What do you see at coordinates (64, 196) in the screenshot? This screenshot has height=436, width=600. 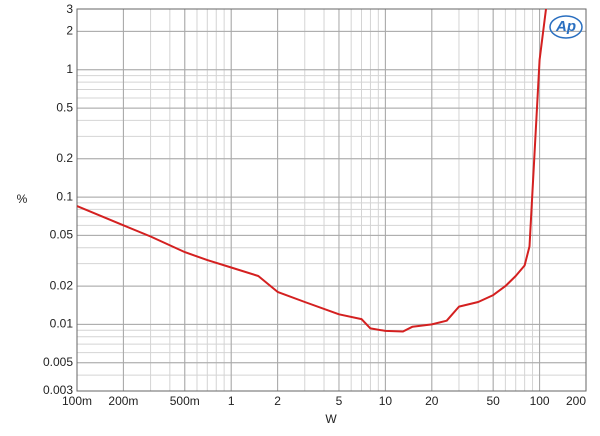 I see `y-tick-label: 0.1` at bounding box center [64, 196].